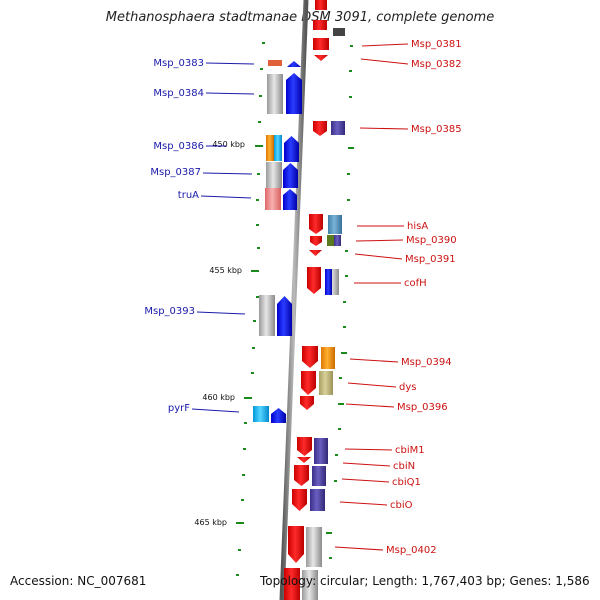 This screenshot has height=600, width=600. I want to click on scale-tick-465: 465 kbp, so click(219, 522).